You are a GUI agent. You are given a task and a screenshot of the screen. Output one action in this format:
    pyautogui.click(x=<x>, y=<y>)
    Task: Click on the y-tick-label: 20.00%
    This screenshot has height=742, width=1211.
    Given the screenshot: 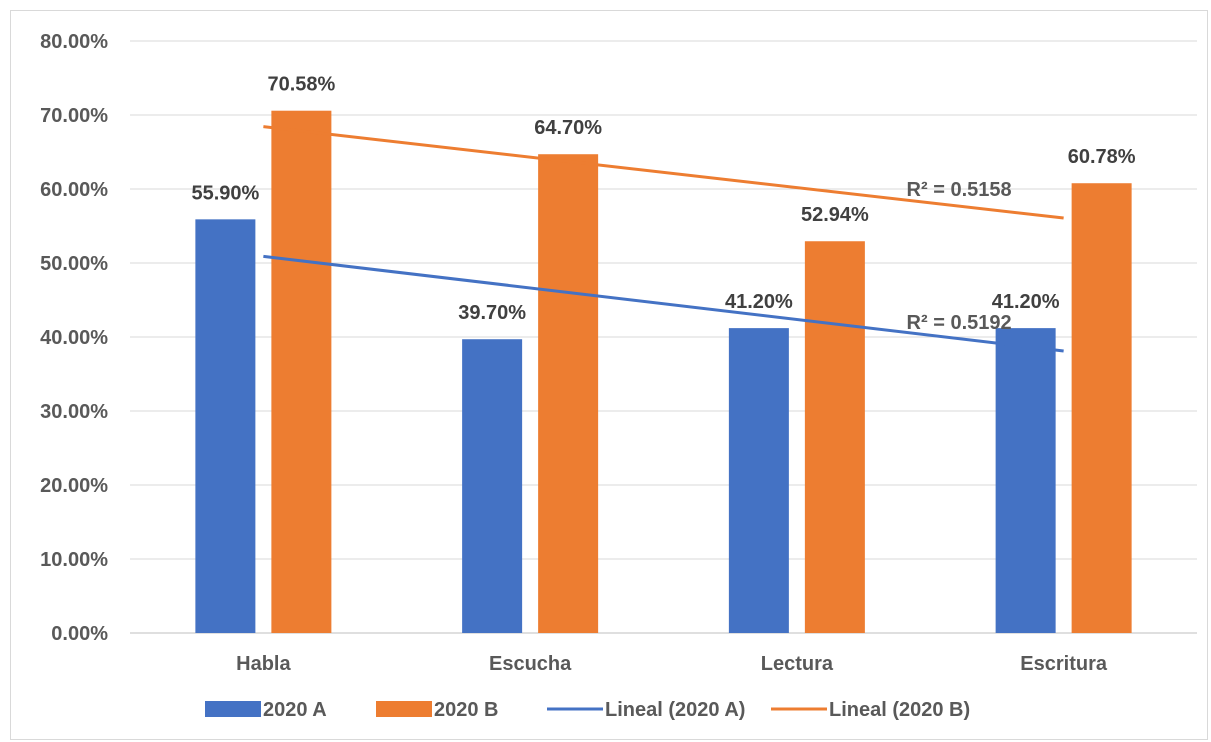 What is the action you would take?
    pyautogui.click(x=74, y=486)
    